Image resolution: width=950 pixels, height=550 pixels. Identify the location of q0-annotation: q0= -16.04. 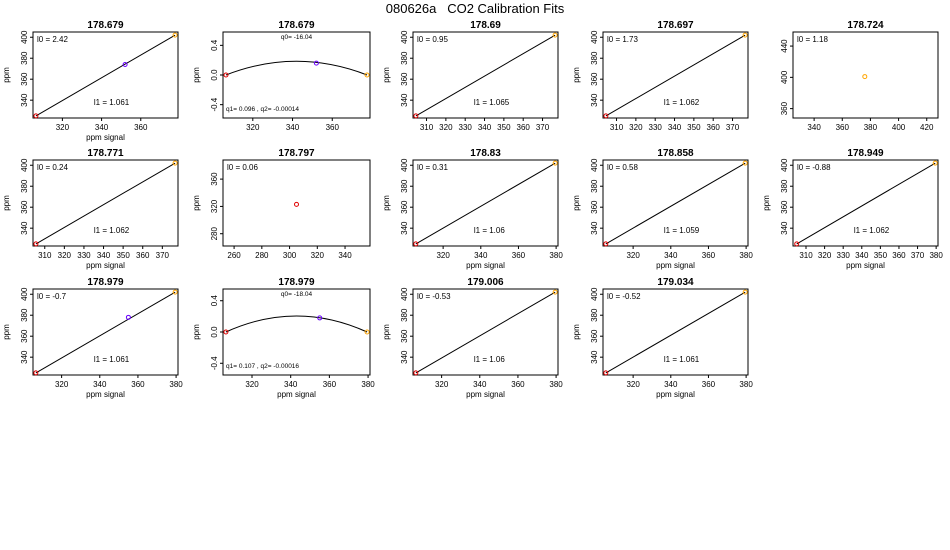
(297, 37).